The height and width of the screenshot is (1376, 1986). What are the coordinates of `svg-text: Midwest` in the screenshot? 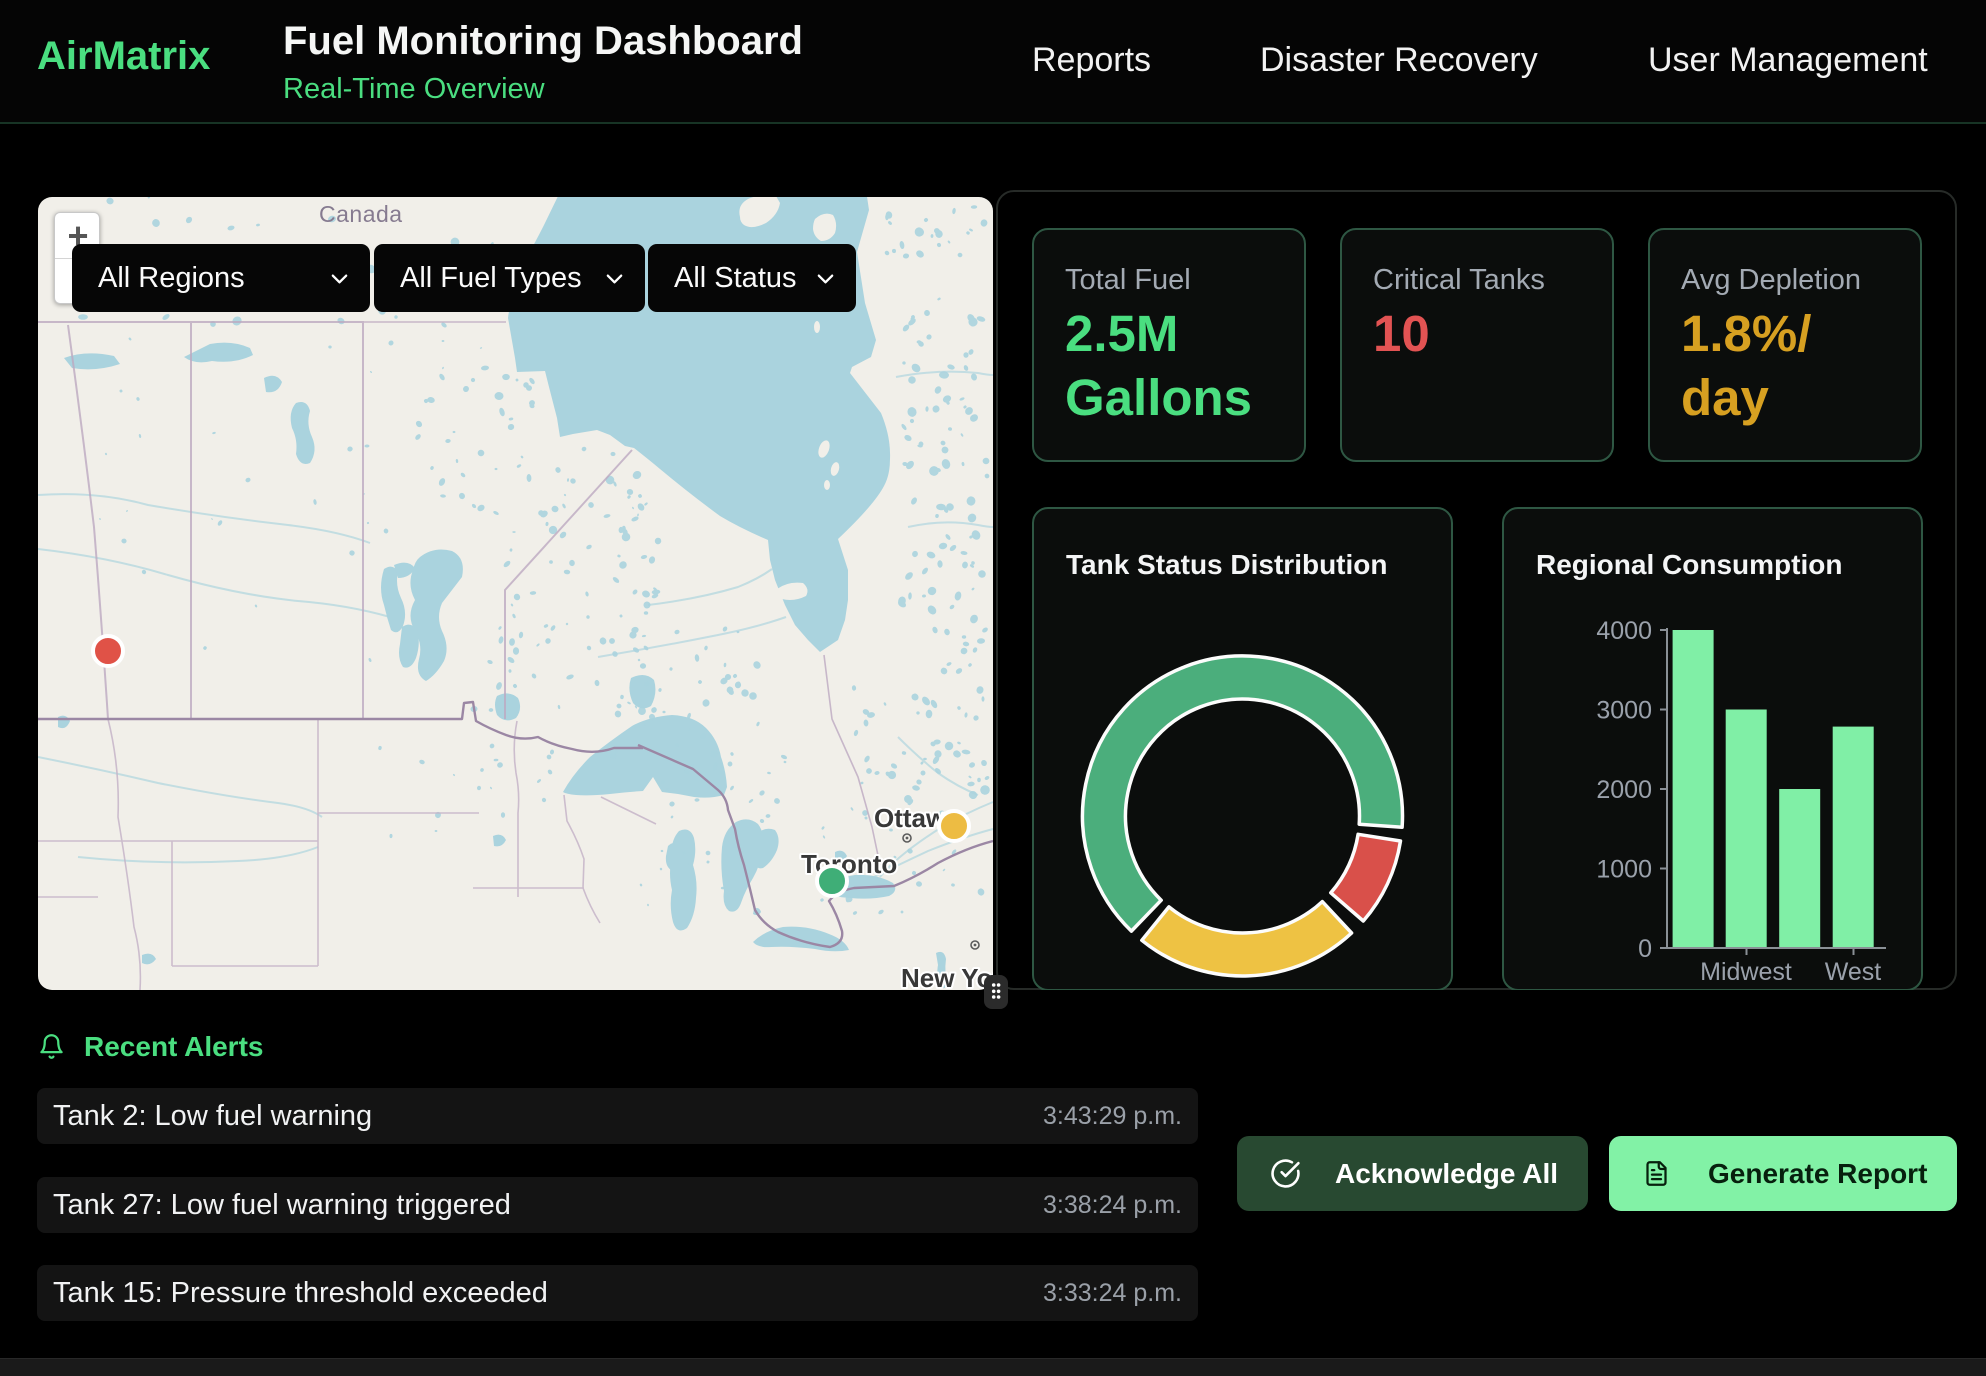 It's located at (1746, 972).